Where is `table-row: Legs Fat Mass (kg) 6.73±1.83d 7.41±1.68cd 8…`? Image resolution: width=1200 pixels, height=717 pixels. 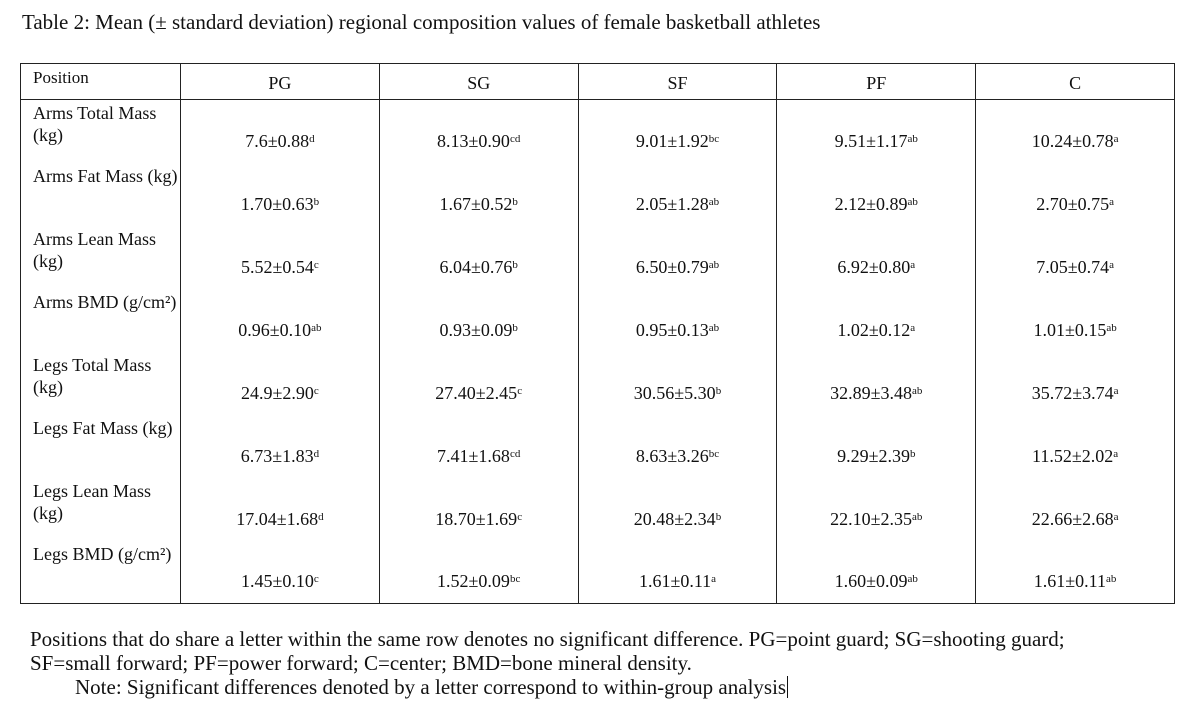 table-row: Legs Fat Mass (kg) 6.73±1.83d 7.41±1.68cd 8… is located at coordinates (597, 446).